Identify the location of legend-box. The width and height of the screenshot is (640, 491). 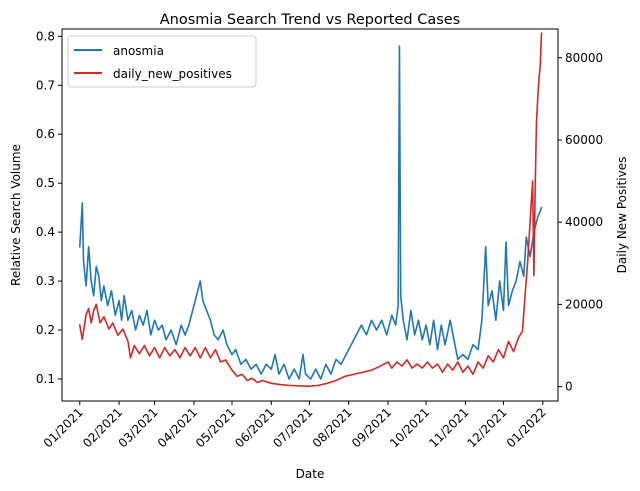
(162, 61).